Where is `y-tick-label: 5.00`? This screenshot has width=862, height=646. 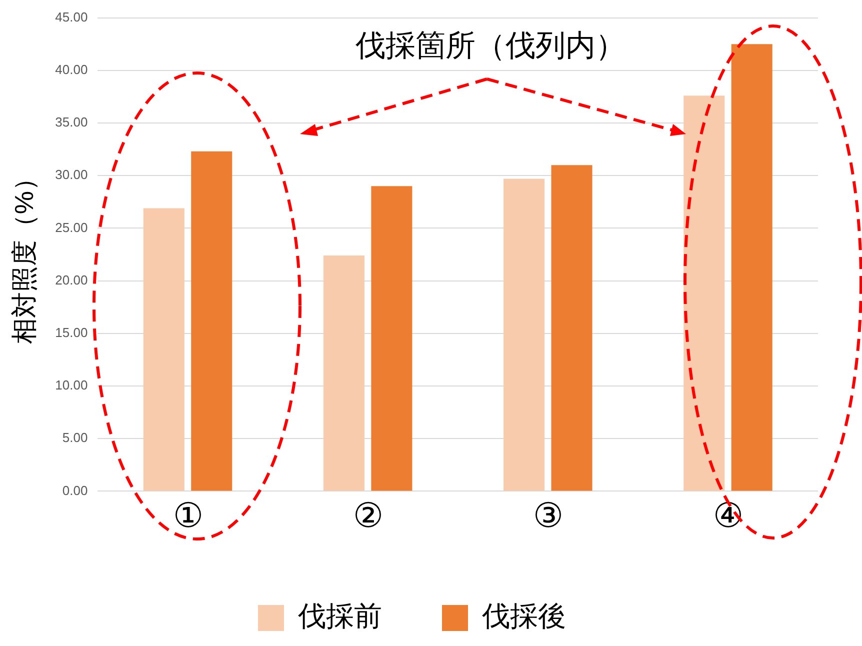 y-tick-label: 5.00 is located at coordinates (75, 438).